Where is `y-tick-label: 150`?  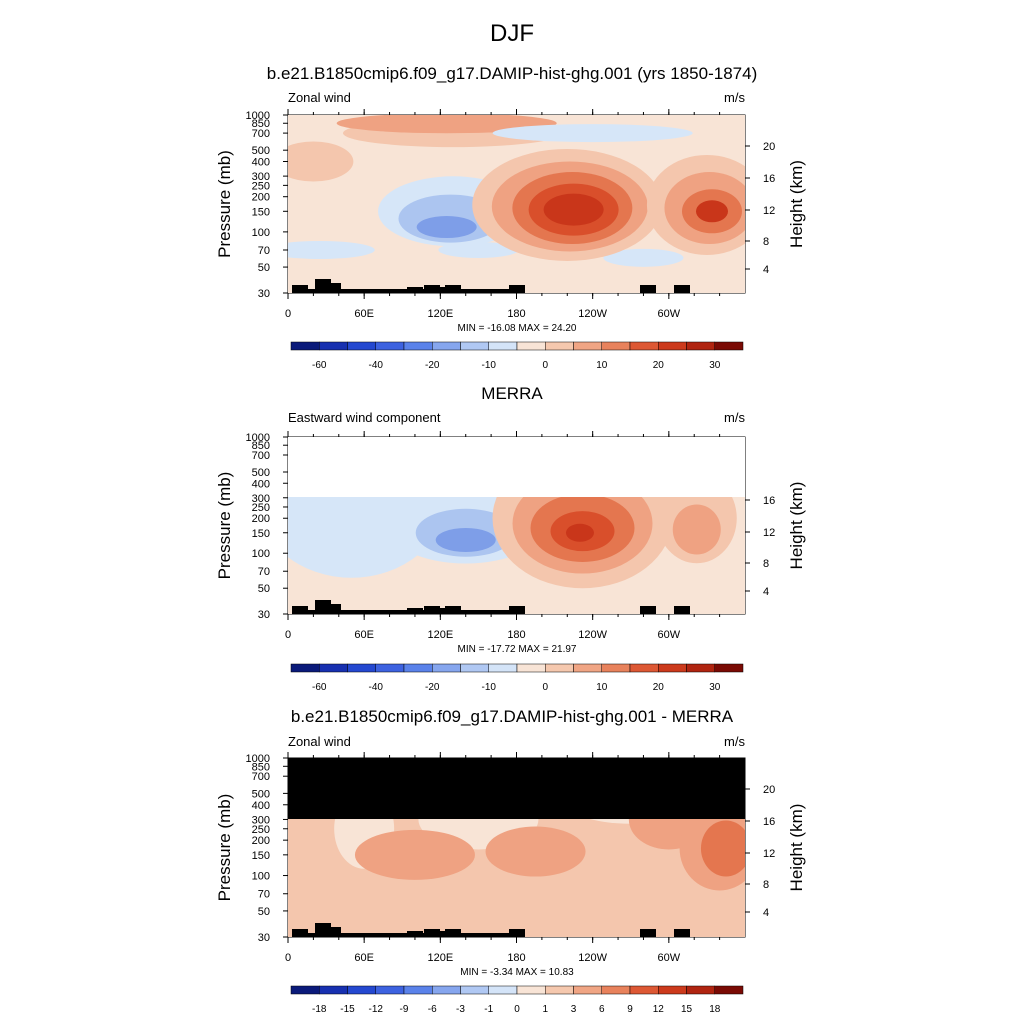 y-tick-label: 150 is located at coordinates (261, 856).